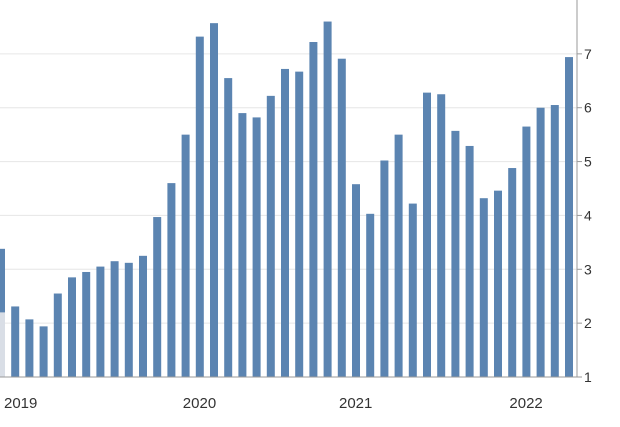  What do you see at coordinates (355, 403) in the screenshot?
I see `x-tick-label: 2021` at bounding box center [355, 403].